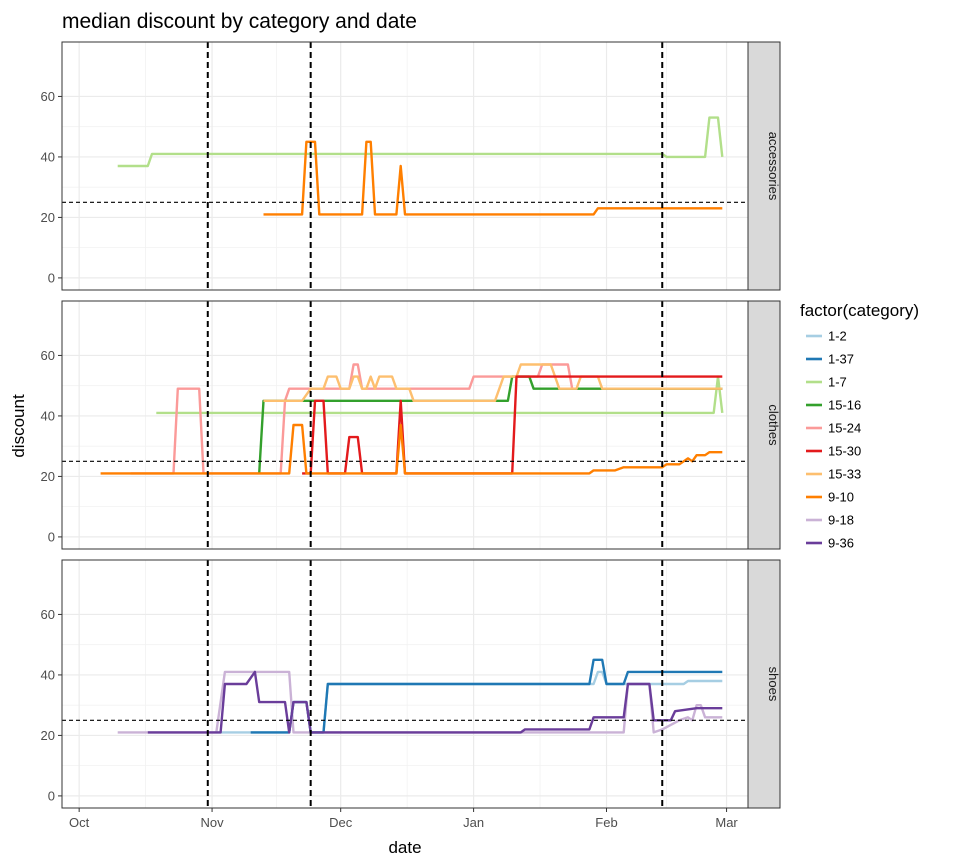 This screenshot has width=960, height=864. What do you see at coordinates (841, 497) in the screenshot?
I see `legend-label: 9-10` at bounding box center [841, 497].